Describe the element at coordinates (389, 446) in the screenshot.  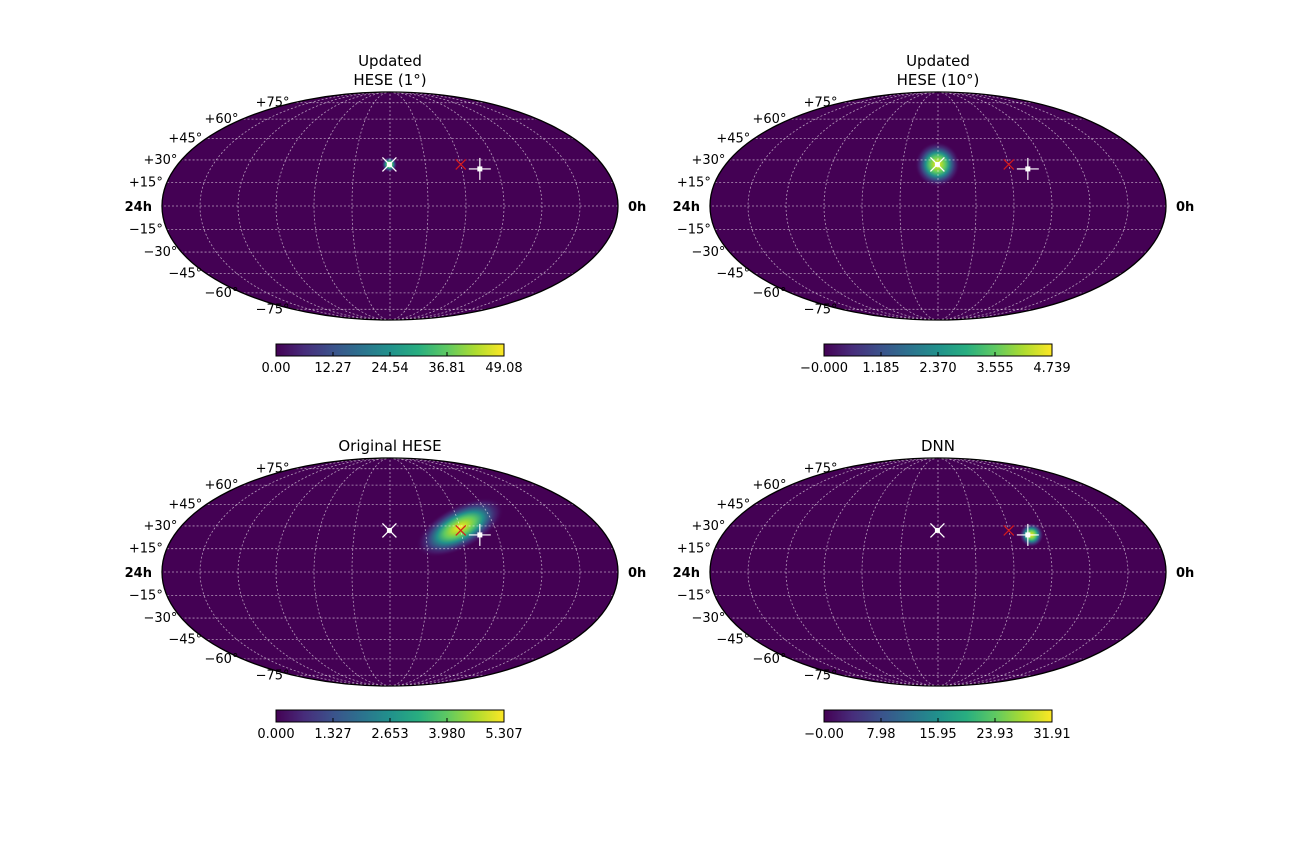
I see `panel-title: Original HESE` at that location.